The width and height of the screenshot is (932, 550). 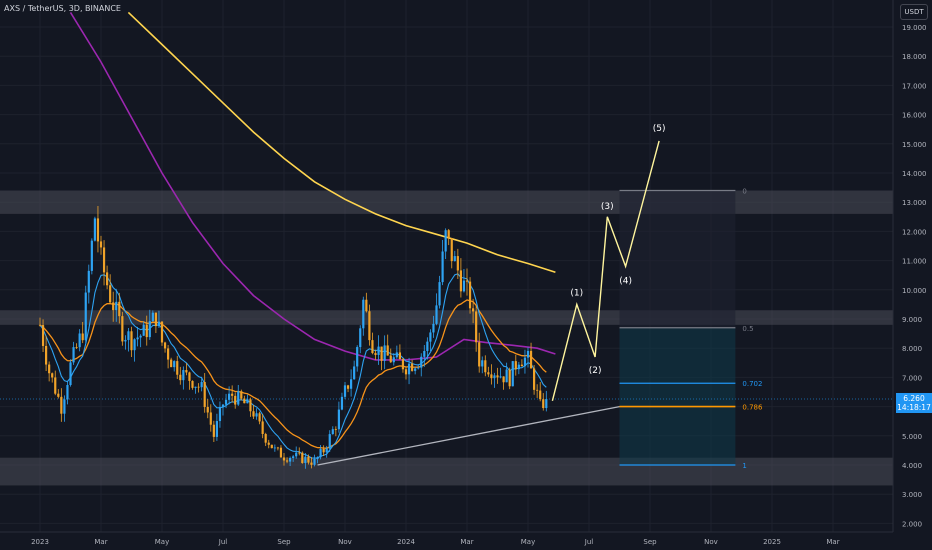 I want to click on x-tick-label-7: Mar, so click(x=466, y=542).